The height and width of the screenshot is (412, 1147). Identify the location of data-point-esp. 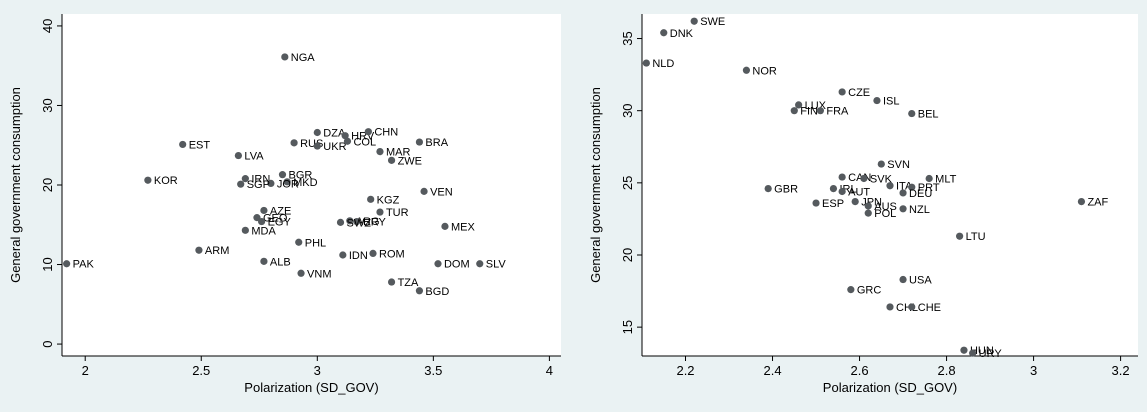
(816, 203).